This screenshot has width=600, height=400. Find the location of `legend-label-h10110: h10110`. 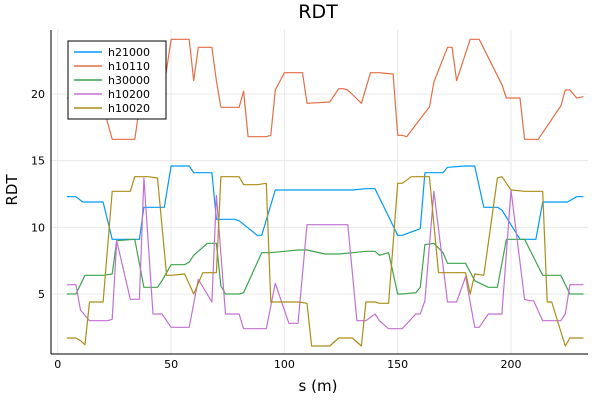

legend-label-h10110: h10110 is located at coordinates (129, 66).